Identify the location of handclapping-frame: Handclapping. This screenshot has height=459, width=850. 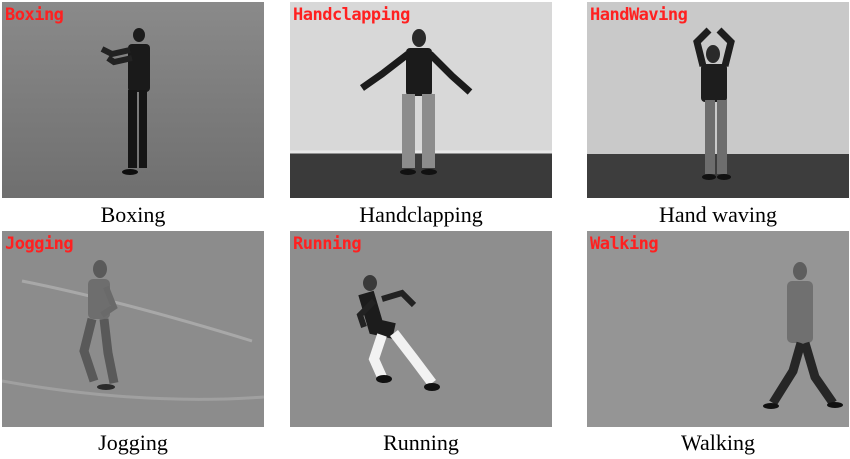
(421, 100).